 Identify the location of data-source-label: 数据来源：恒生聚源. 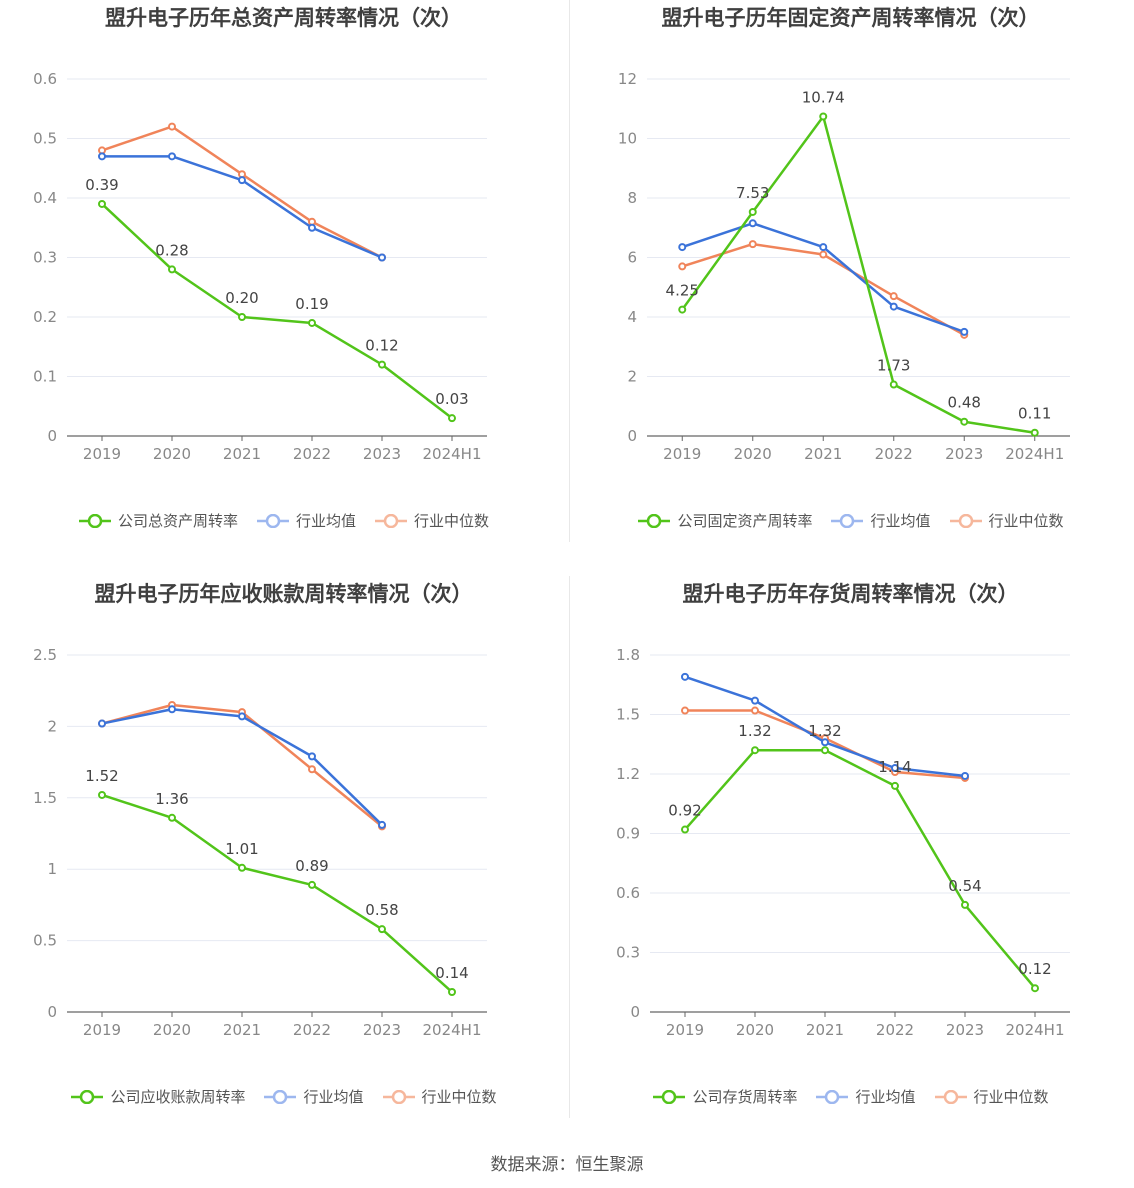
(567, 1165).